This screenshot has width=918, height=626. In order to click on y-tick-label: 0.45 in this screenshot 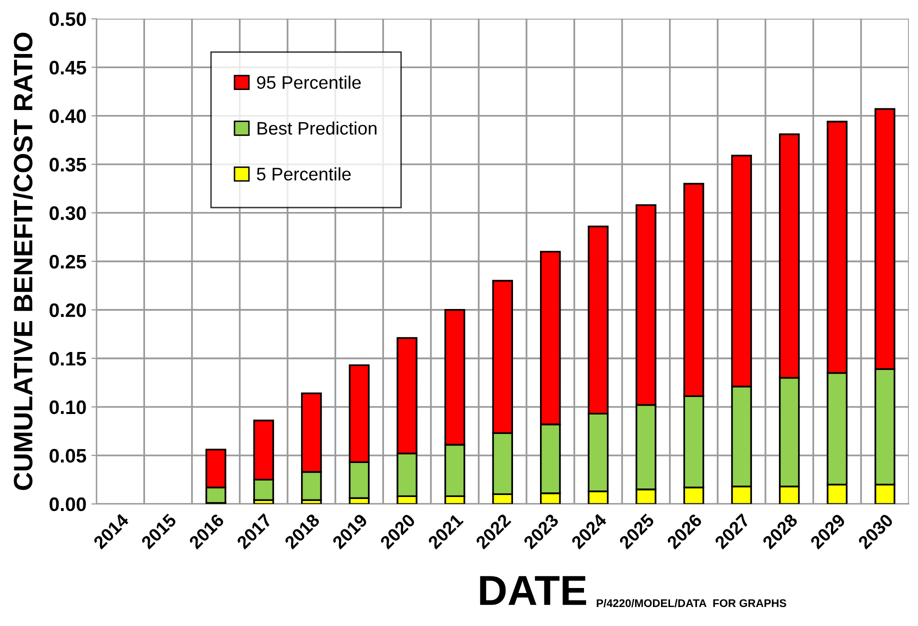, I will do `click(68, 67)`.